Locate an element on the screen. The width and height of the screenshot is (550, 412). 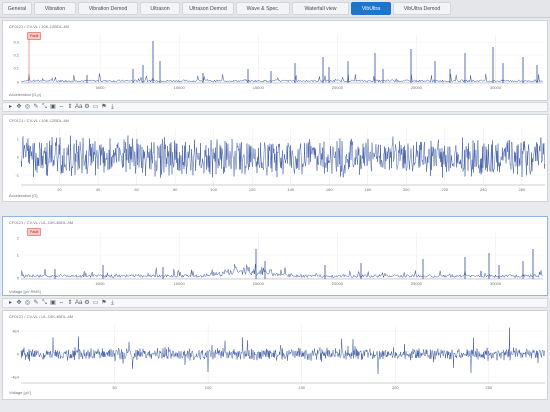
tab-general: General is located at coordinates (17, 8).